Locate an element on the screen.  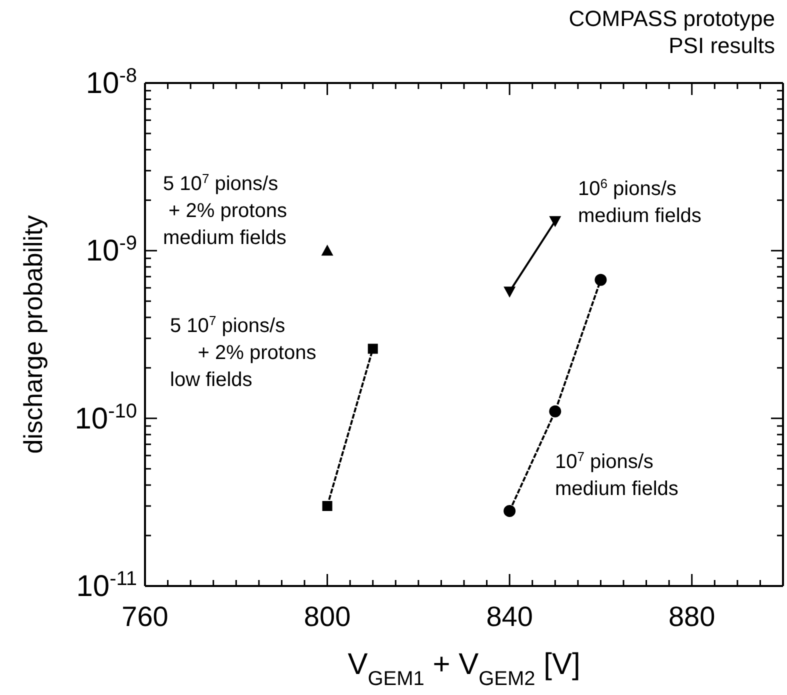
annotation: 5 10$^{7}$ pions/s + 2% protons low fields is located at coordinates (243, 351).